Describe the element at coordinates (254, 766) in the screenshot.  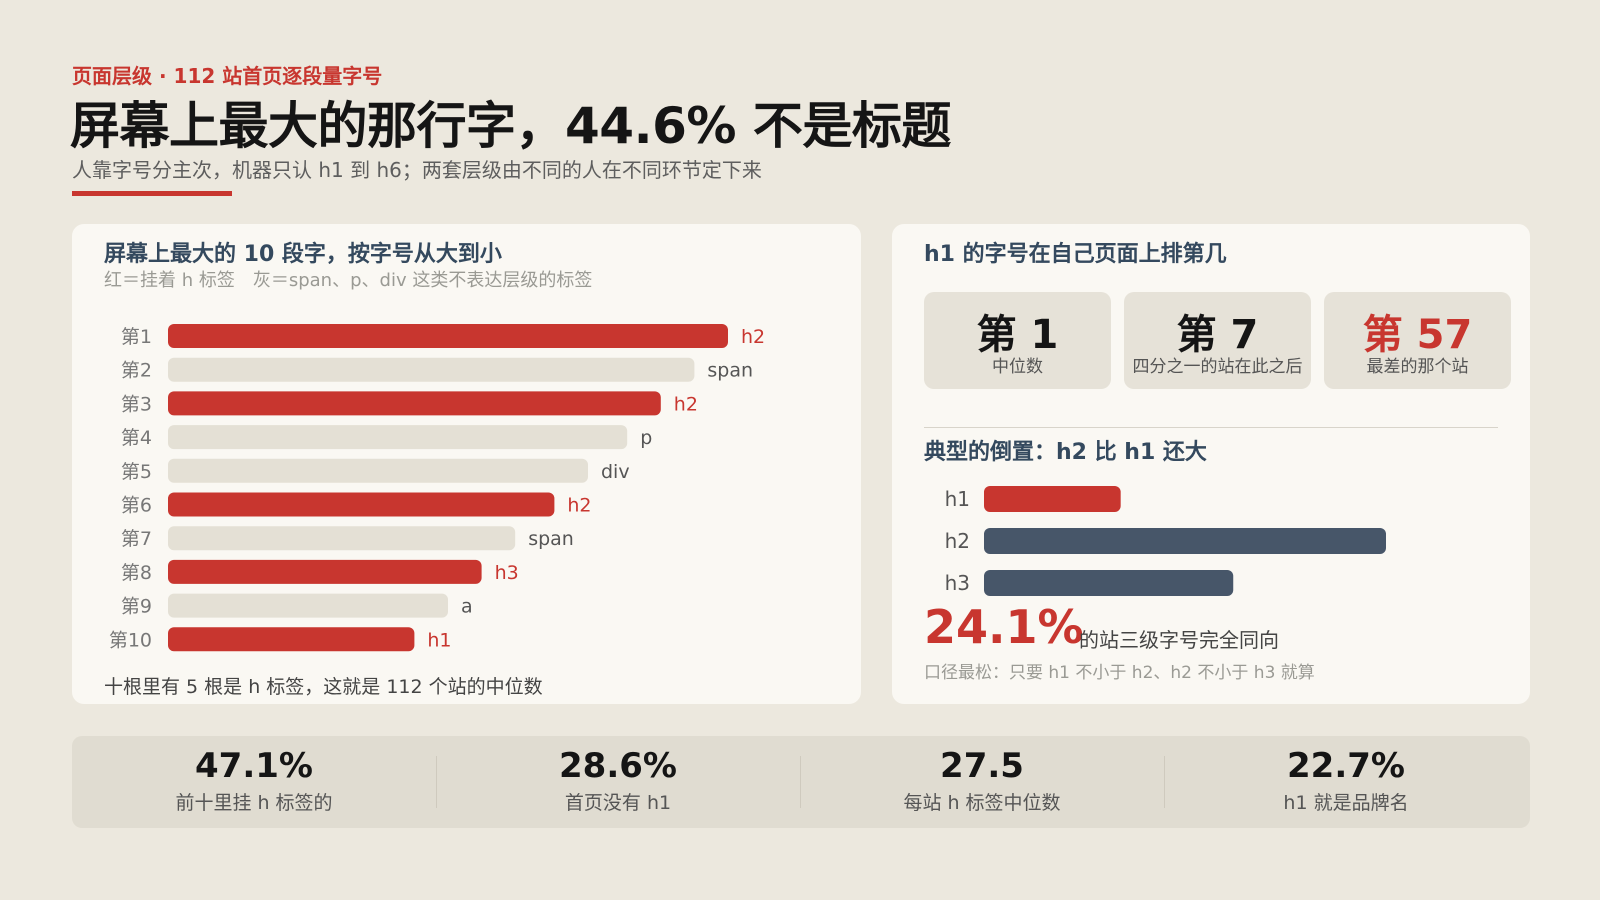
I see `stat-value: 47.1%` at that location.